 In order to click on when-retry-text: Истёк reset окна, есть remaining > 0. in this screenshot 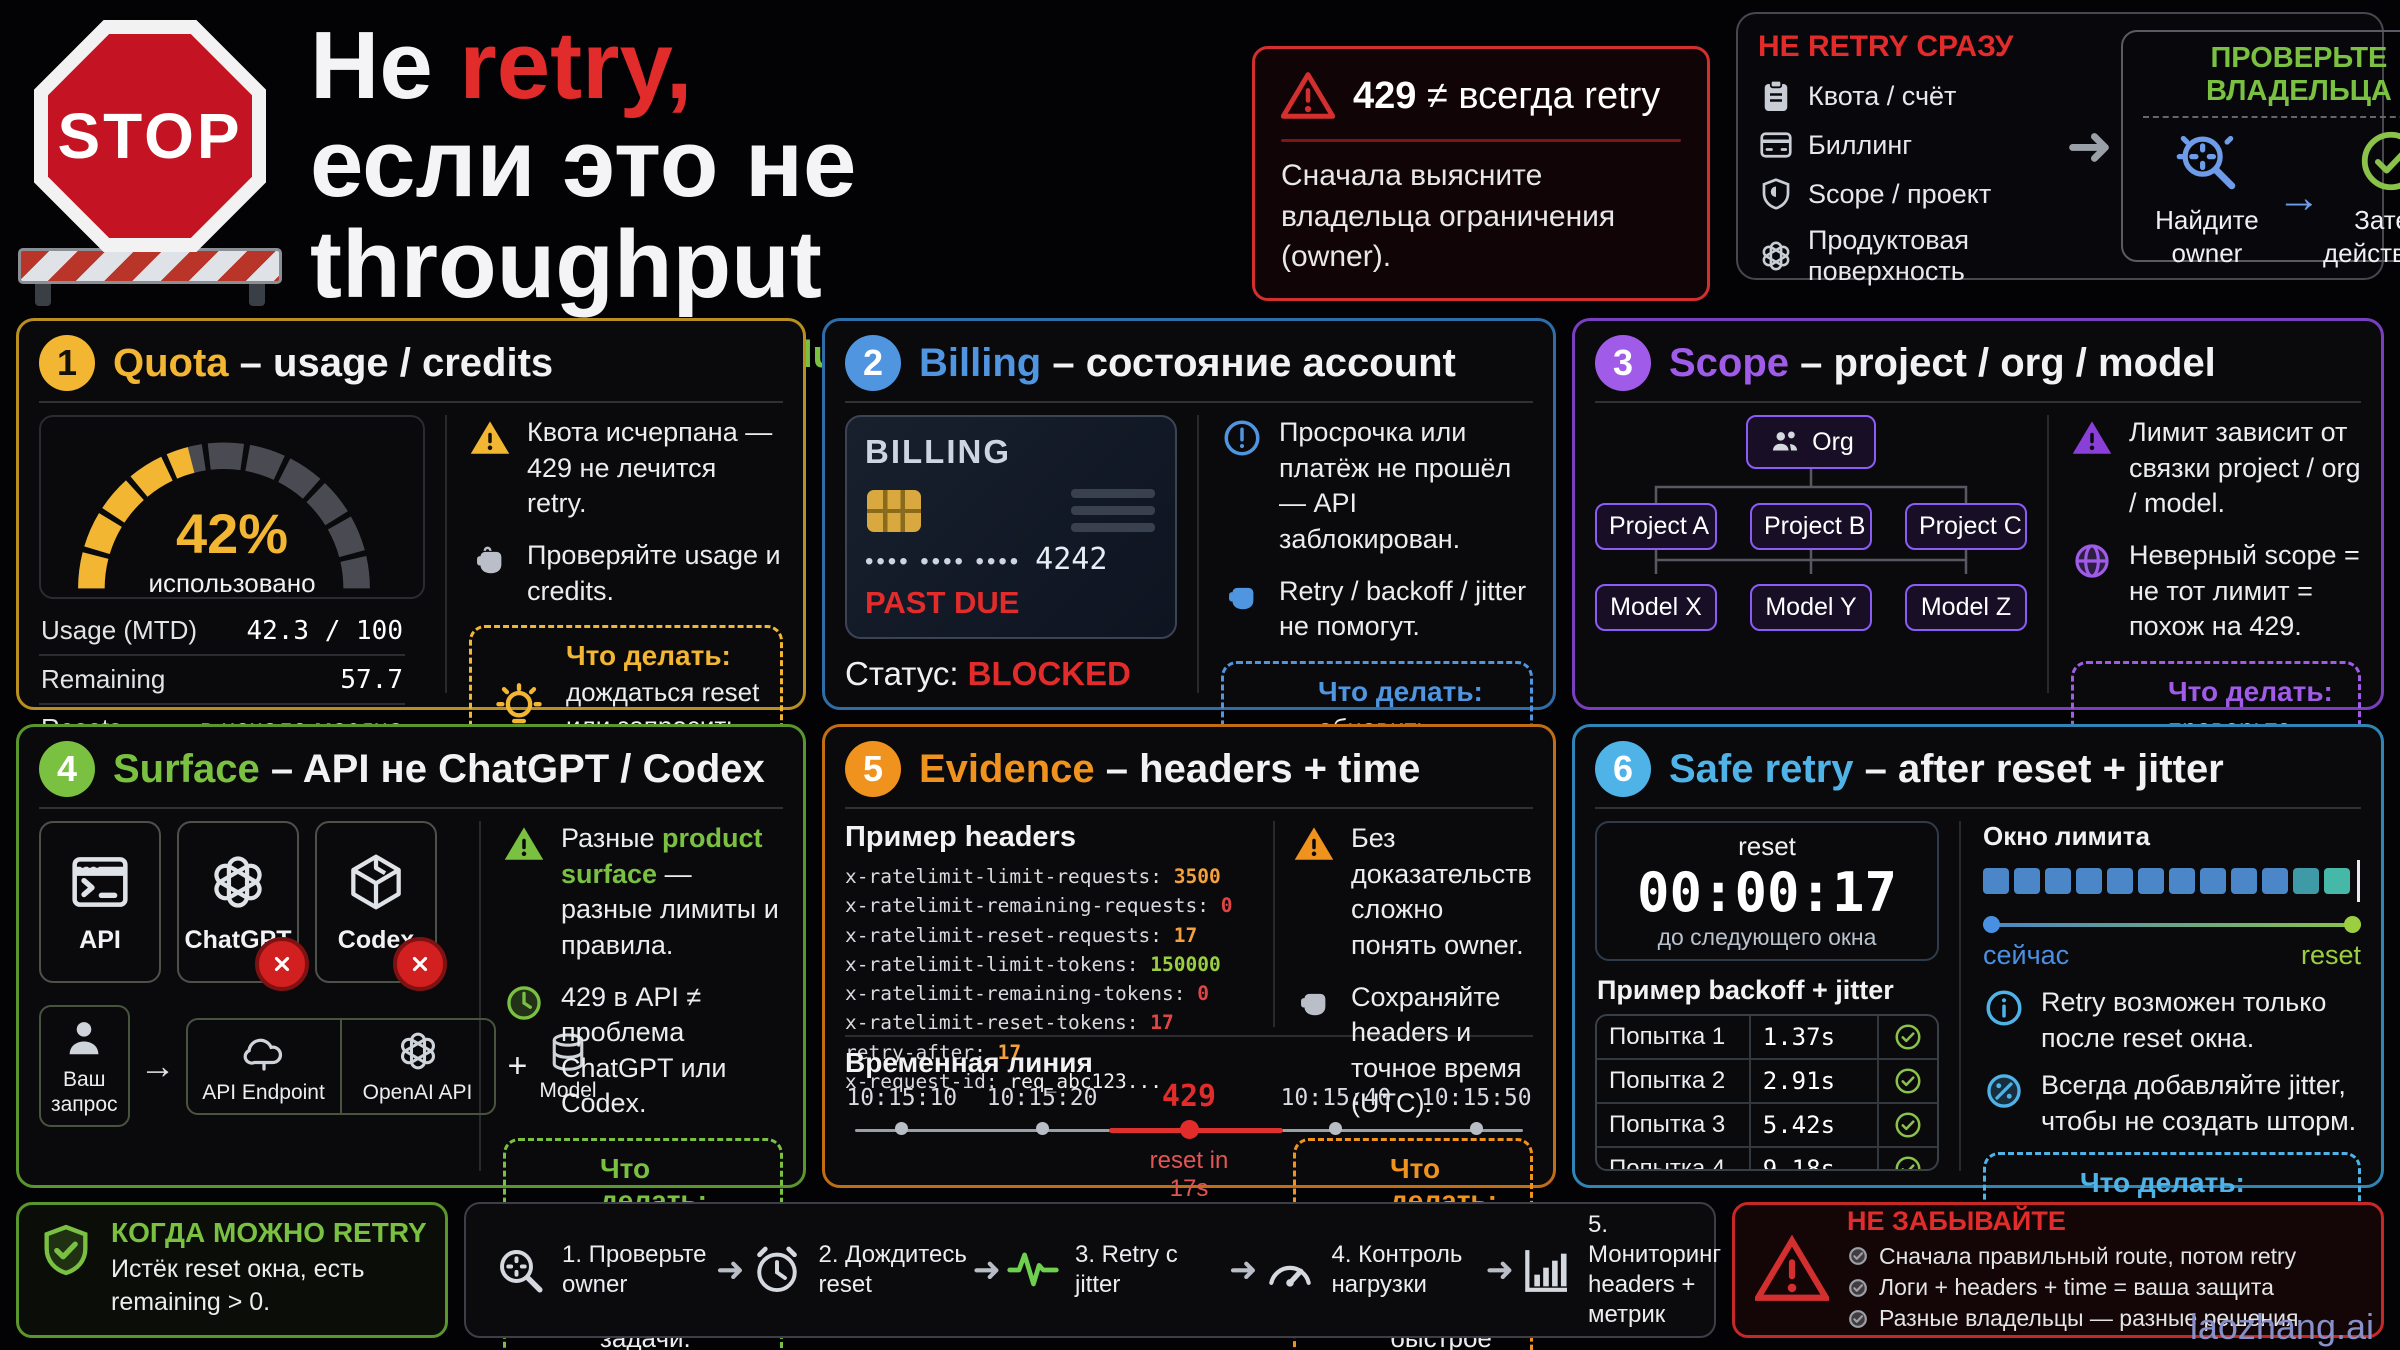, I will do `click(238, 1285)`.